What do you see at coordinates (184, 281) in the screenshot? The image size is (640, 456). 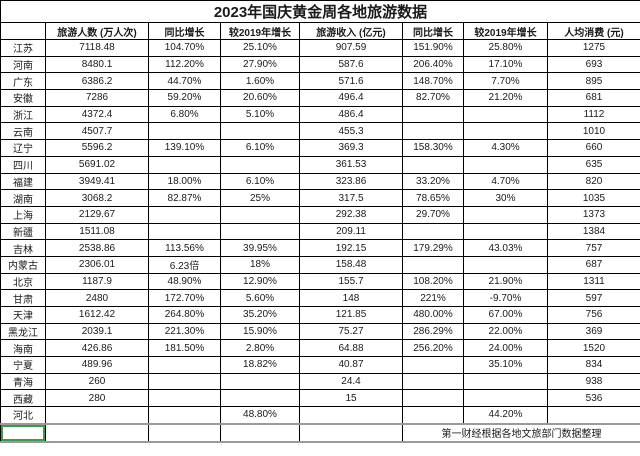 I see `data-cell: 48.90%` at bounding box center [184, 281].